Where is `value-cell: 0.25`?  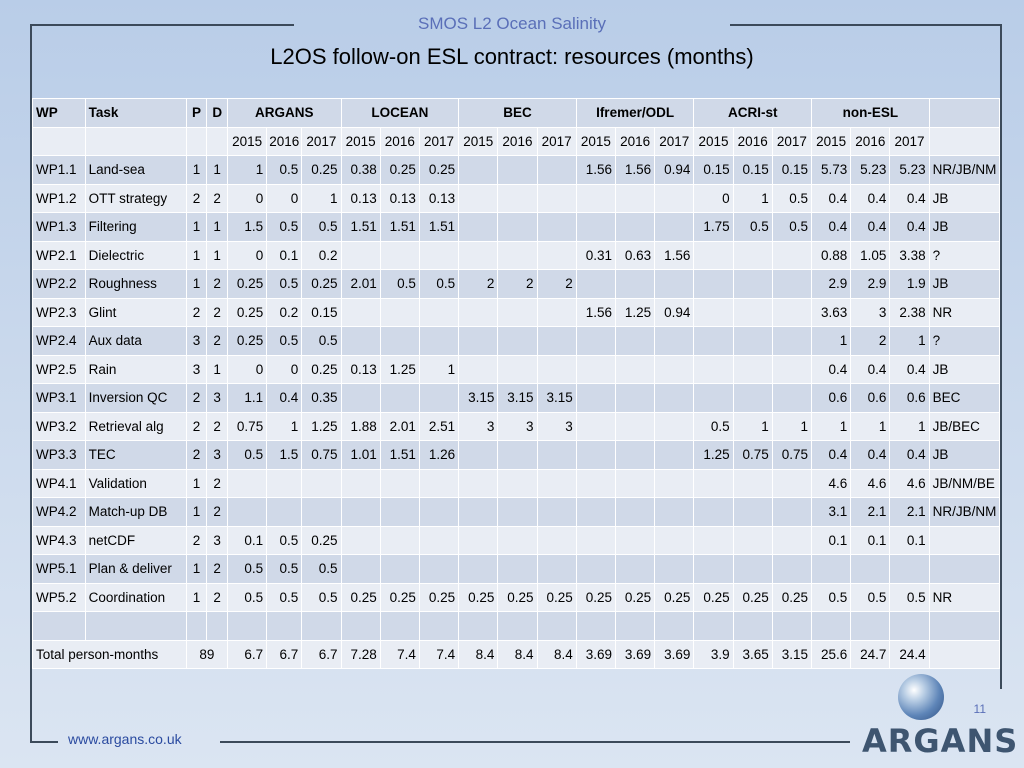 value-cell: 0.25 is located at coordinates (321, 540).